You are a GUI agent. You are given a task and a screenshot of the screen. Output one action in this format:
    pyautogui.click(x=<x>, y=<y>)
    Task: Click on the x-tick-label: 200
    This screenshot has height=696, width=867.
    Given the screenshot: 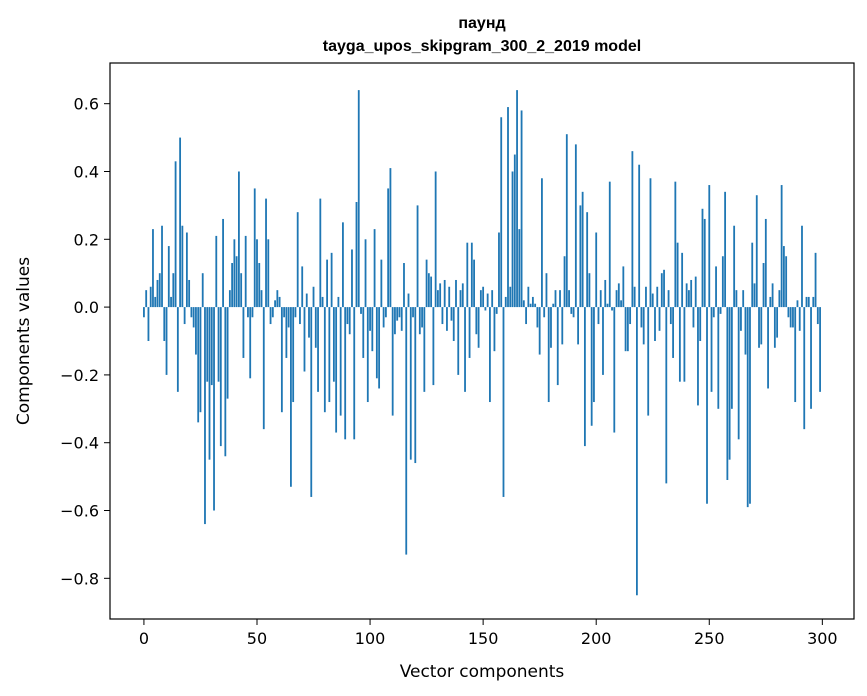 What is the action you would take?
    pyautogui.click(x=596, y=638)
    